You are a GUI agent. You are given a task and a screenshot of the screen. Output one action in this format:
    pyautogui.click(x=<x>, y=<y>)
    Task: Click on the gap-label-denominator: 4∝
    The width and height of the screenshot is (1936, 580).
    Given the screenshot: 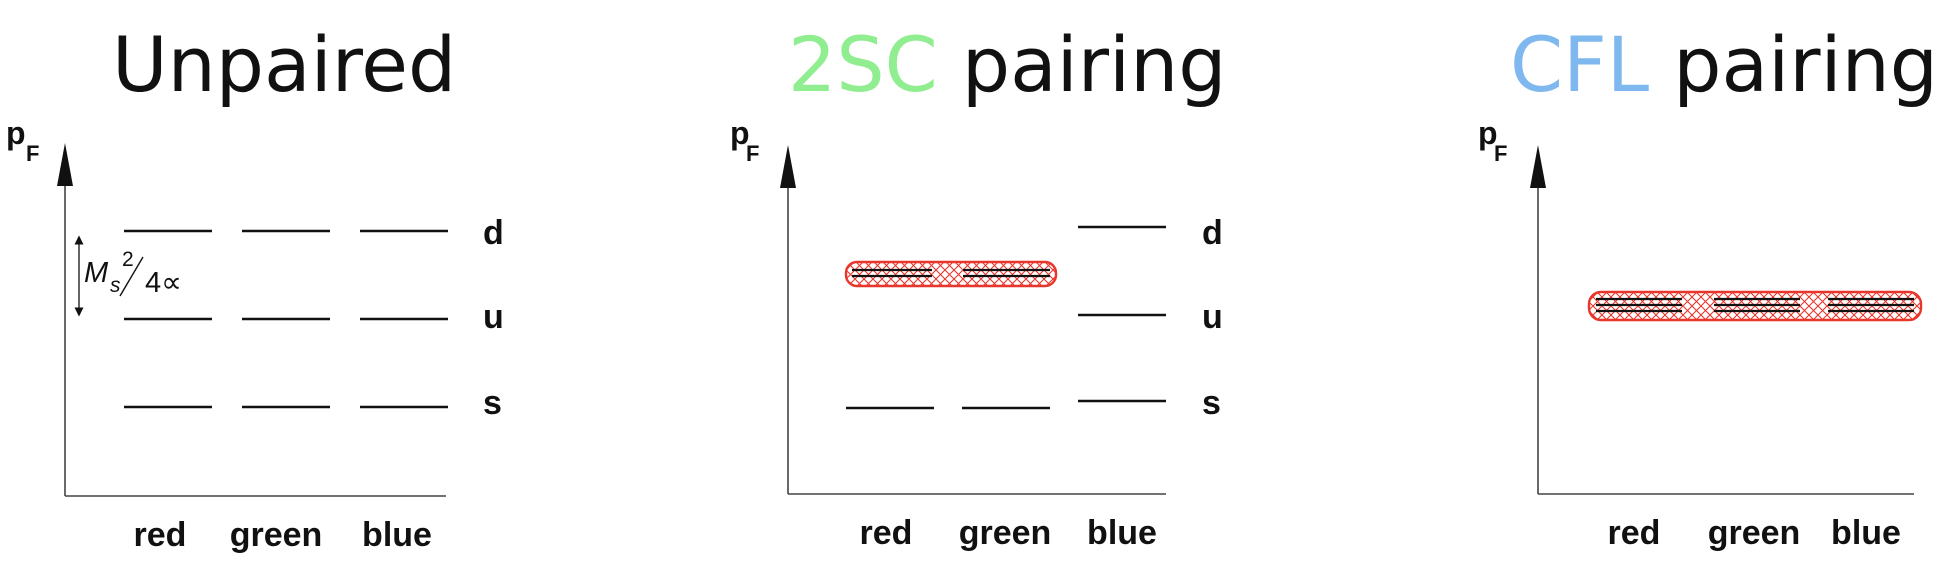 What is the action you would take?
    pyautogui.click(x=163, y=283)
    